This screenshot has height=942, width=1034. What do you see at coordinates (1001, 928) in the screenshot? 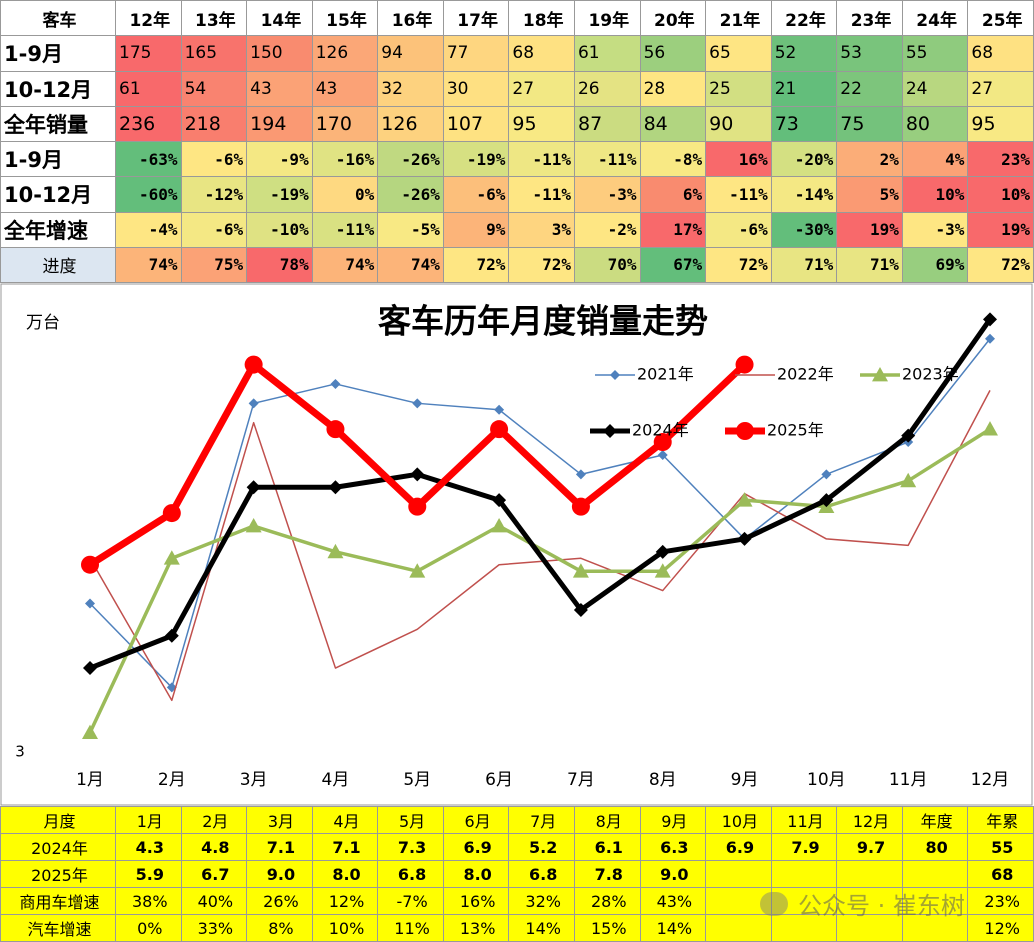
I see `data-cell: 12%` at bounding box center [1001, 928].